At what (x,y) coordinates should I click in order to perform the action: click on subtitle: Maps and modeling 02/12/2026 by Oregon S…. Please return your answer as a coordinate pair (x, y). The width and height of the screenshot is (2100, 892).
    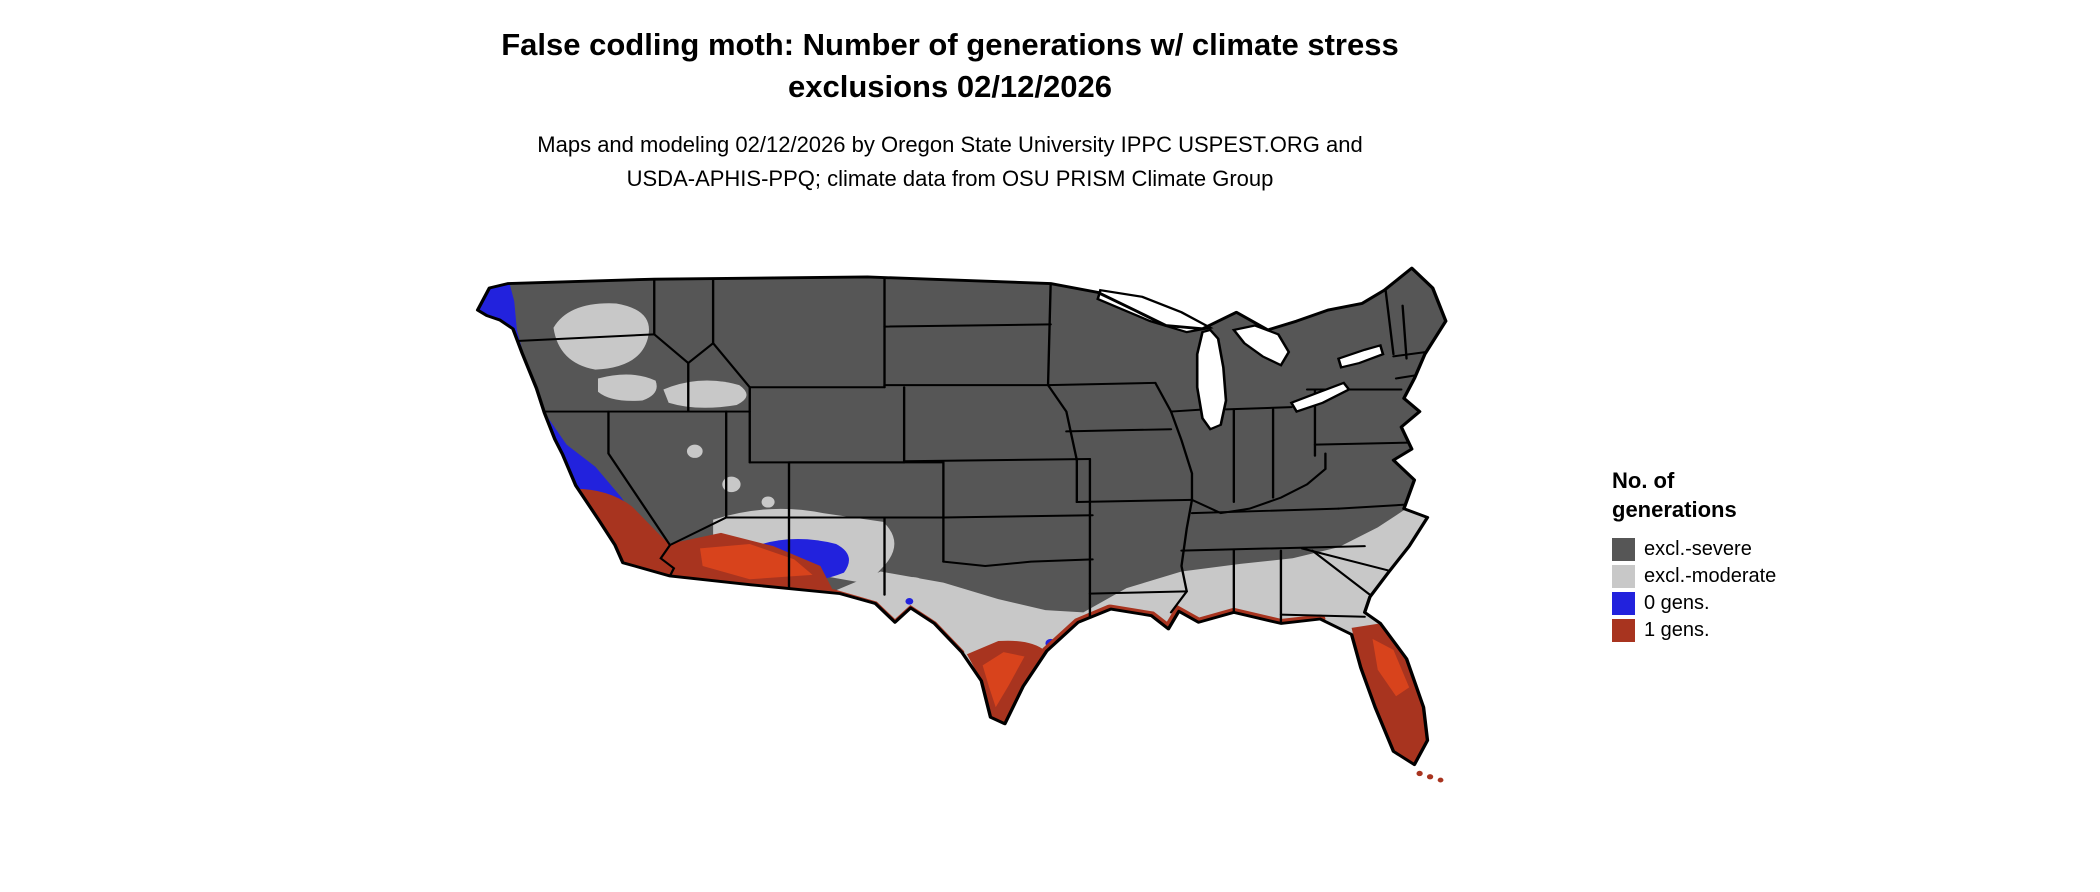
    Looking at the image, I should click on (950, 162).